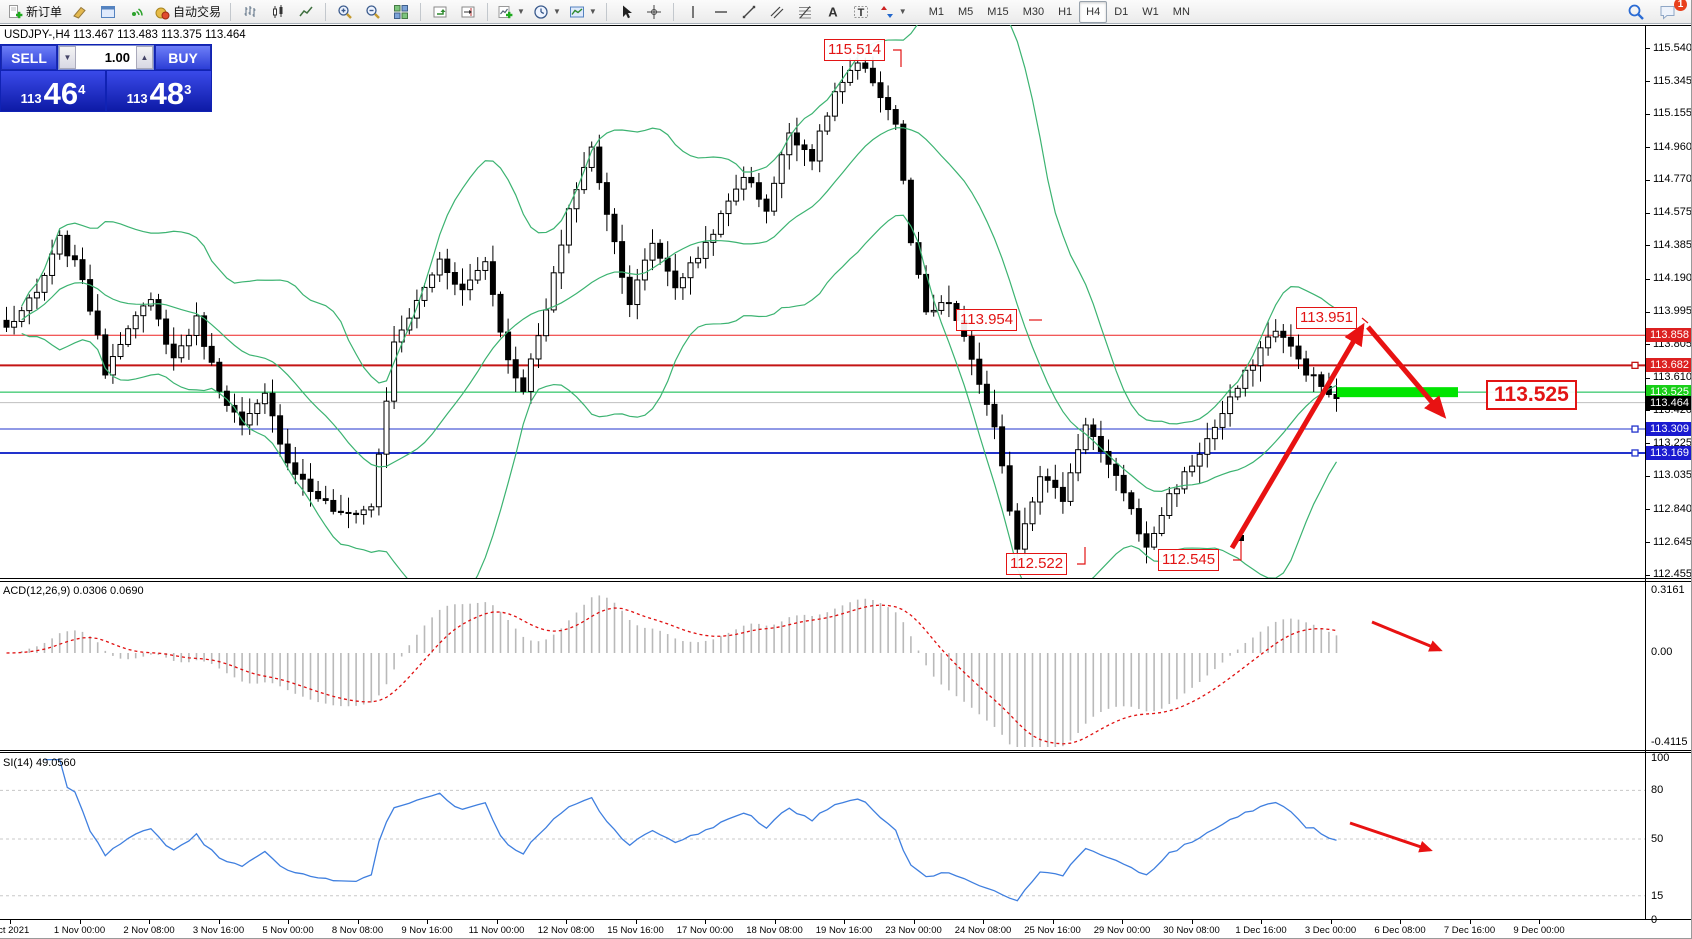 The image size is (1692, 939). I want to click on timeframe-button-m30: M30, so click(1033, 11).